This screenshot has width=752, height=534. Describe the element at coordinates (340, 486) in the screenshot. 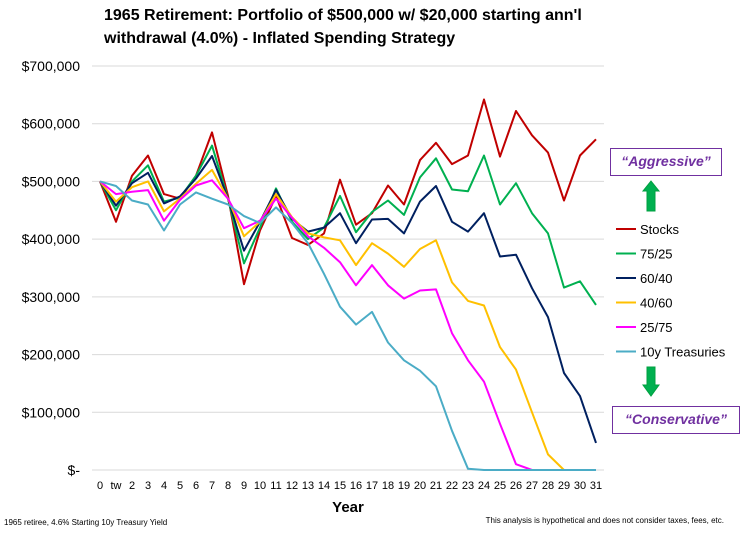

I see `x-tick-label: 15` at that location.